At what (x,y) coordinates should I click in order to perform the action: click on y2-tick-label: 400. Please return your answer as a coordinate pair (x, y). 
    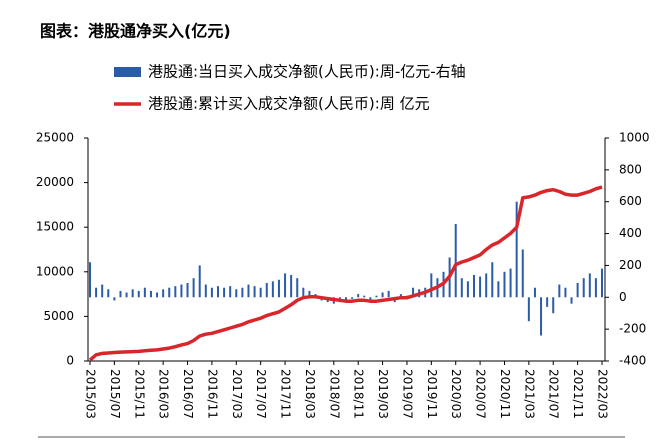
    Looking at the image, I should click on (630, 233).